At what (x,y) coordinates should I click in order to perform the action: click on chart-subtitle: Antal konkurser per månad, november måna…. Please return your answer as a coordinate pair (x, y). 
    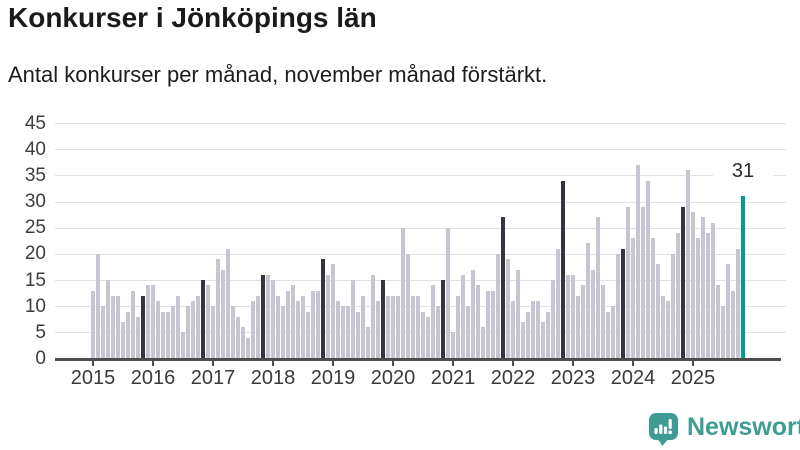
    Looking at the image, I should click on (278, 74).